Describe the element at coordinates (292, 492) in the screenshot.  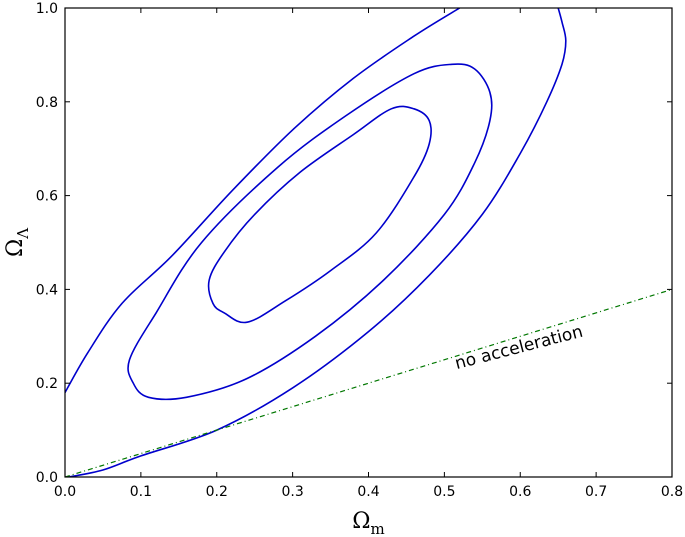
I see `x-tick-label: 0.3` at that location.